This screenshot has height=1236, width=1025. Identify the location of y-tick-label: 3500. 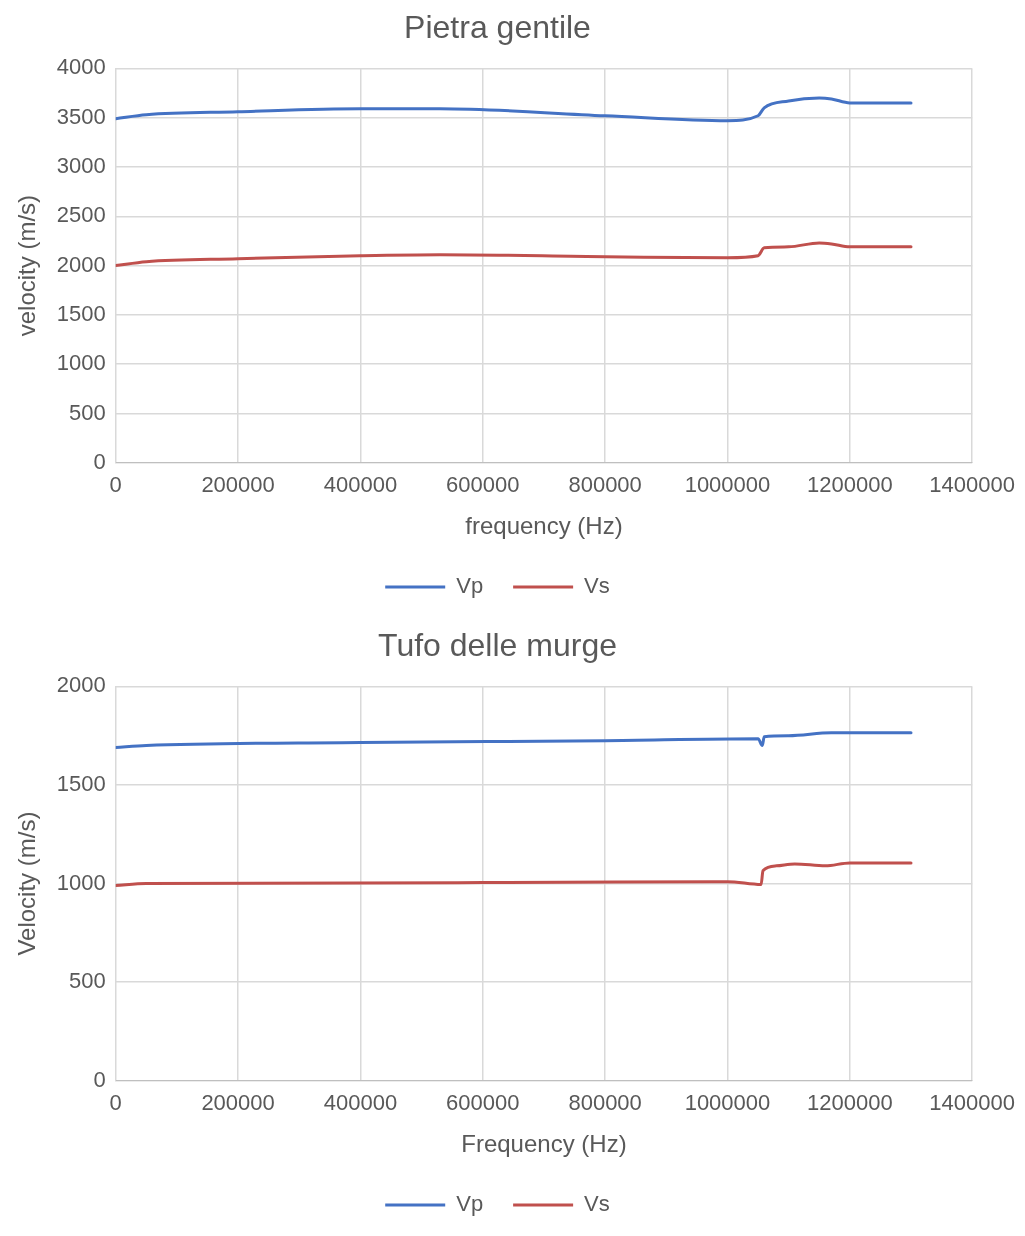
(81, 116).